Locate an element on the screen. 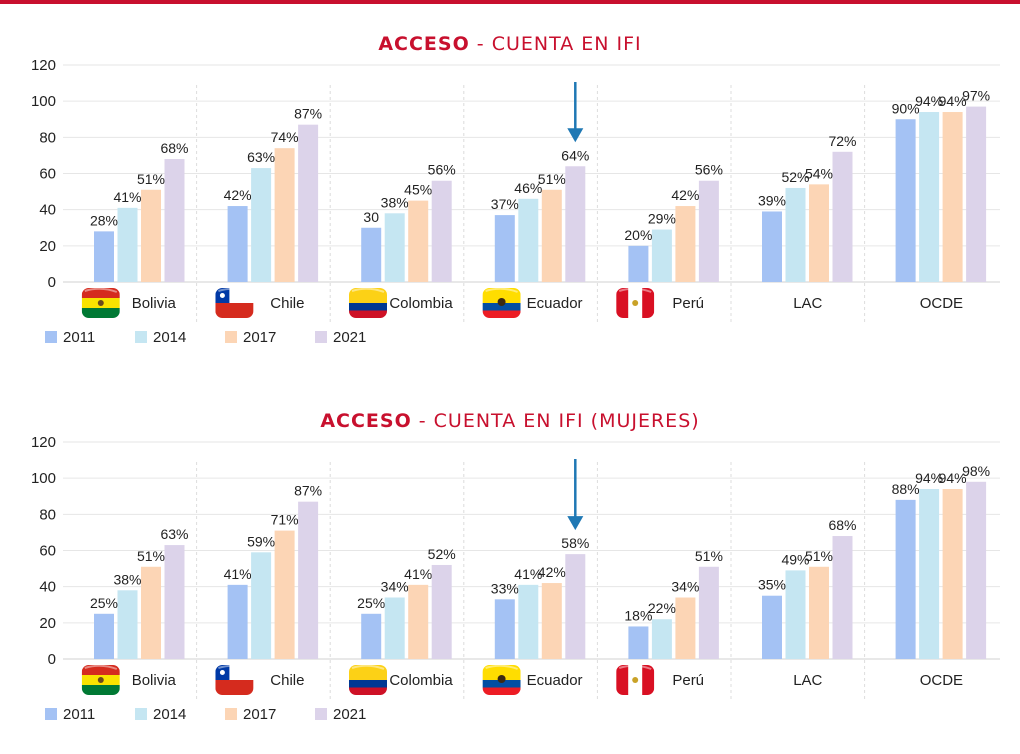 Image resolution: width=1020 pixels, height=754 pixels. bar-2021-lac is located at coordinates (842, 216).